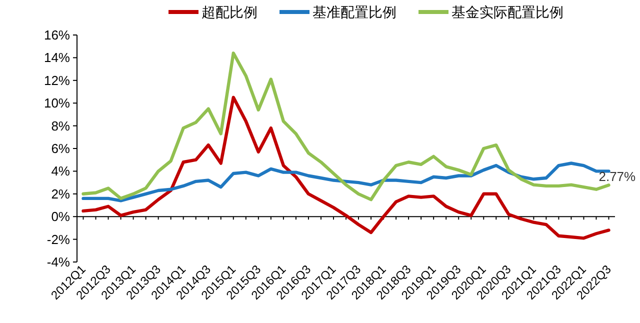 The height and width of the screenshot is (323, 640). What do you see at coordinates (58, 262) in the screenshot?
I see `y-tick-label: -4%` at bounding box center [58, 262].